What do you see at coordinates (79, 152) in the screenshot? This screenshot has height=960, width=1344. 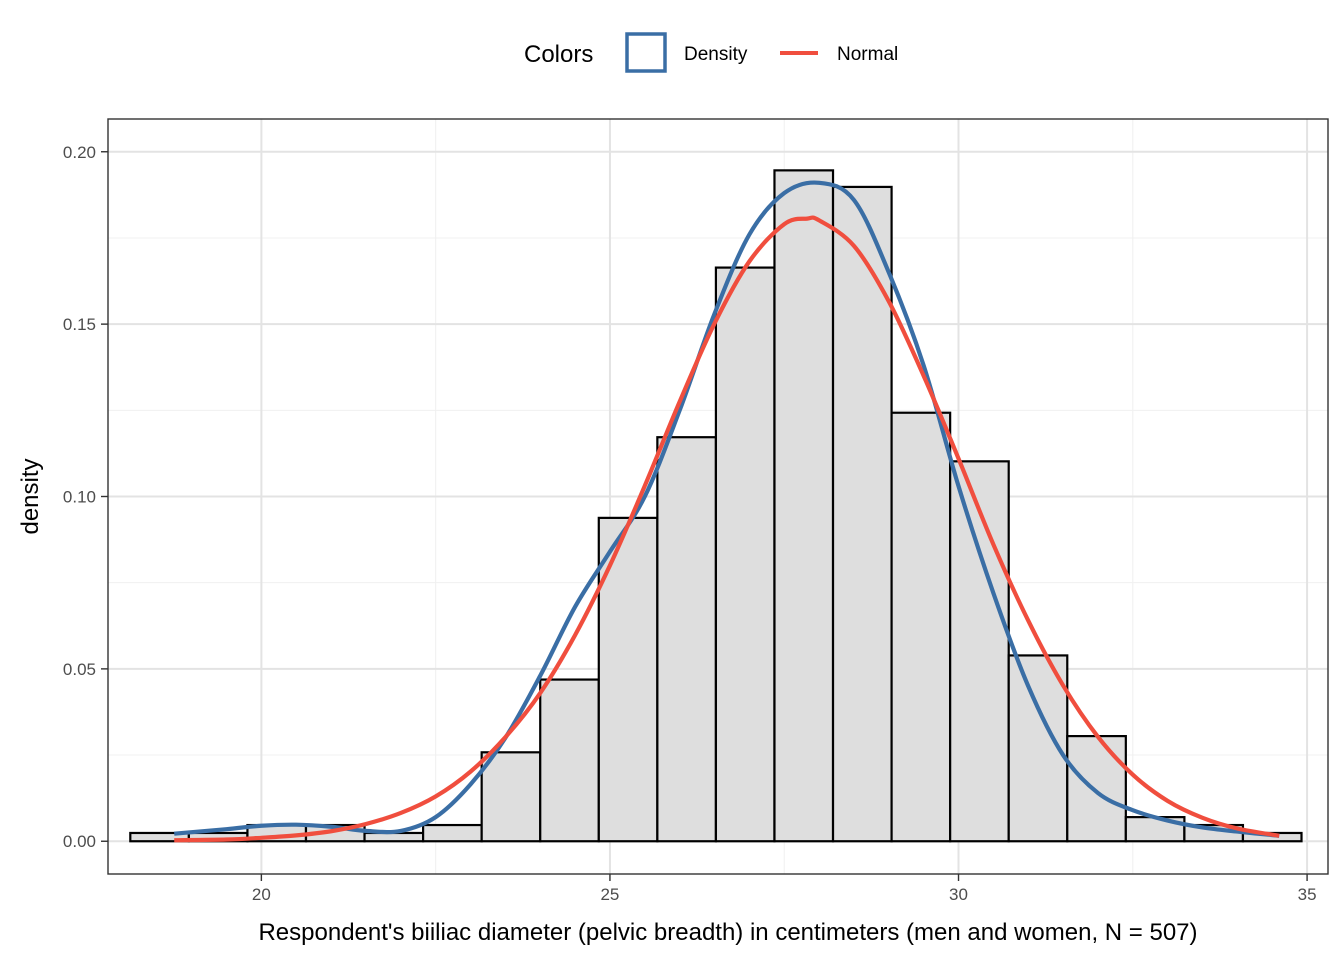 I see `y-tick-label: 0.20` at bounding box center [79, 152].